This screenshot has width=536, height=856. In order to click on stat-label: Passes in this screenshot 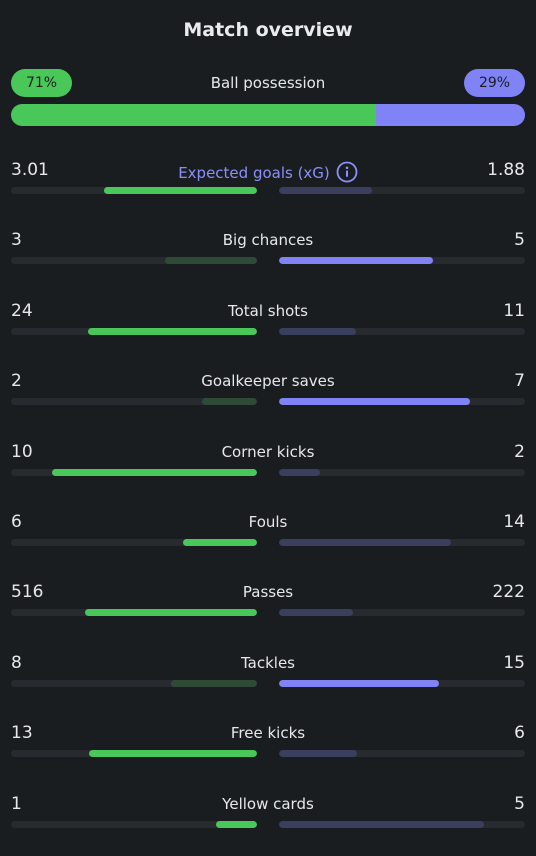, I will do `click(268, 592)`.